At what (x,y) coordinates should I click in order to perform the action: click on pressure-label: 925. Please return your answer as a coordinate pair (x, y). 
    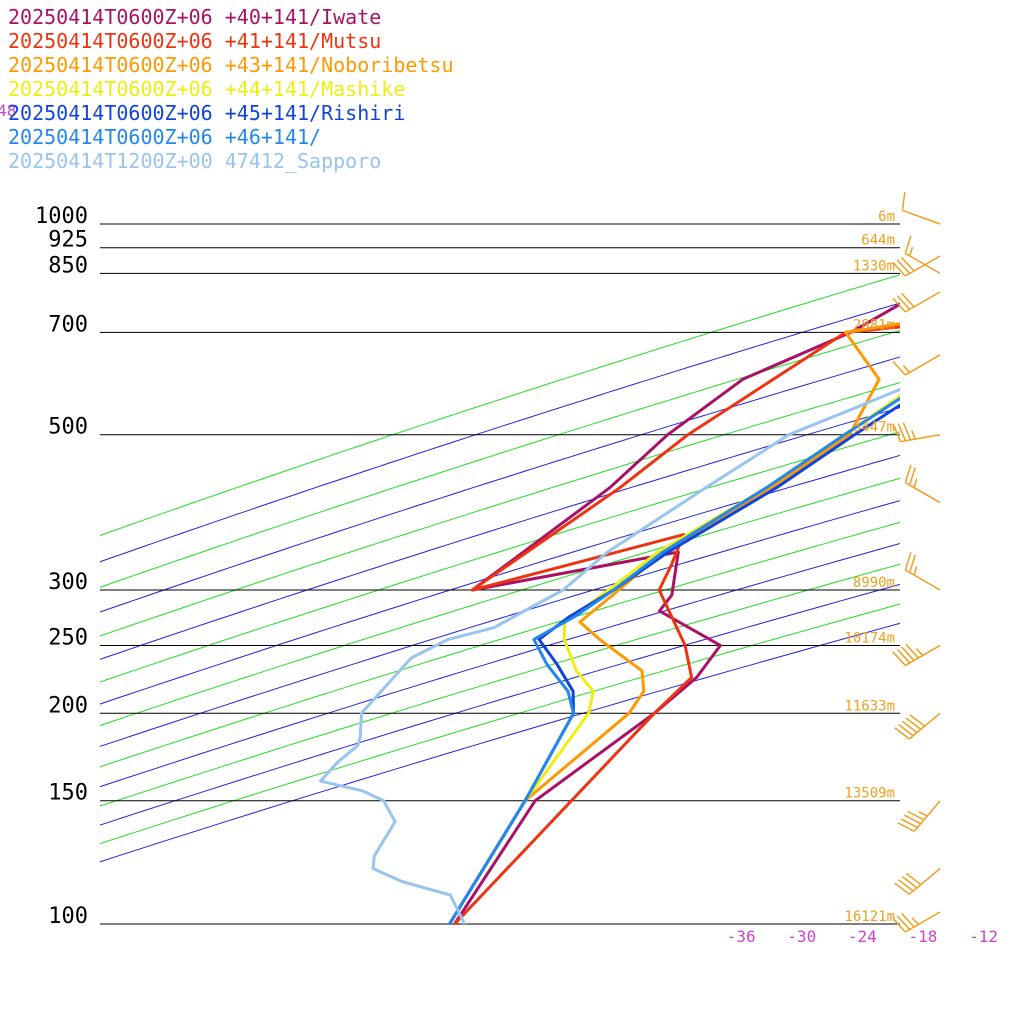
    Looking at the image, I should click on (68, 240).